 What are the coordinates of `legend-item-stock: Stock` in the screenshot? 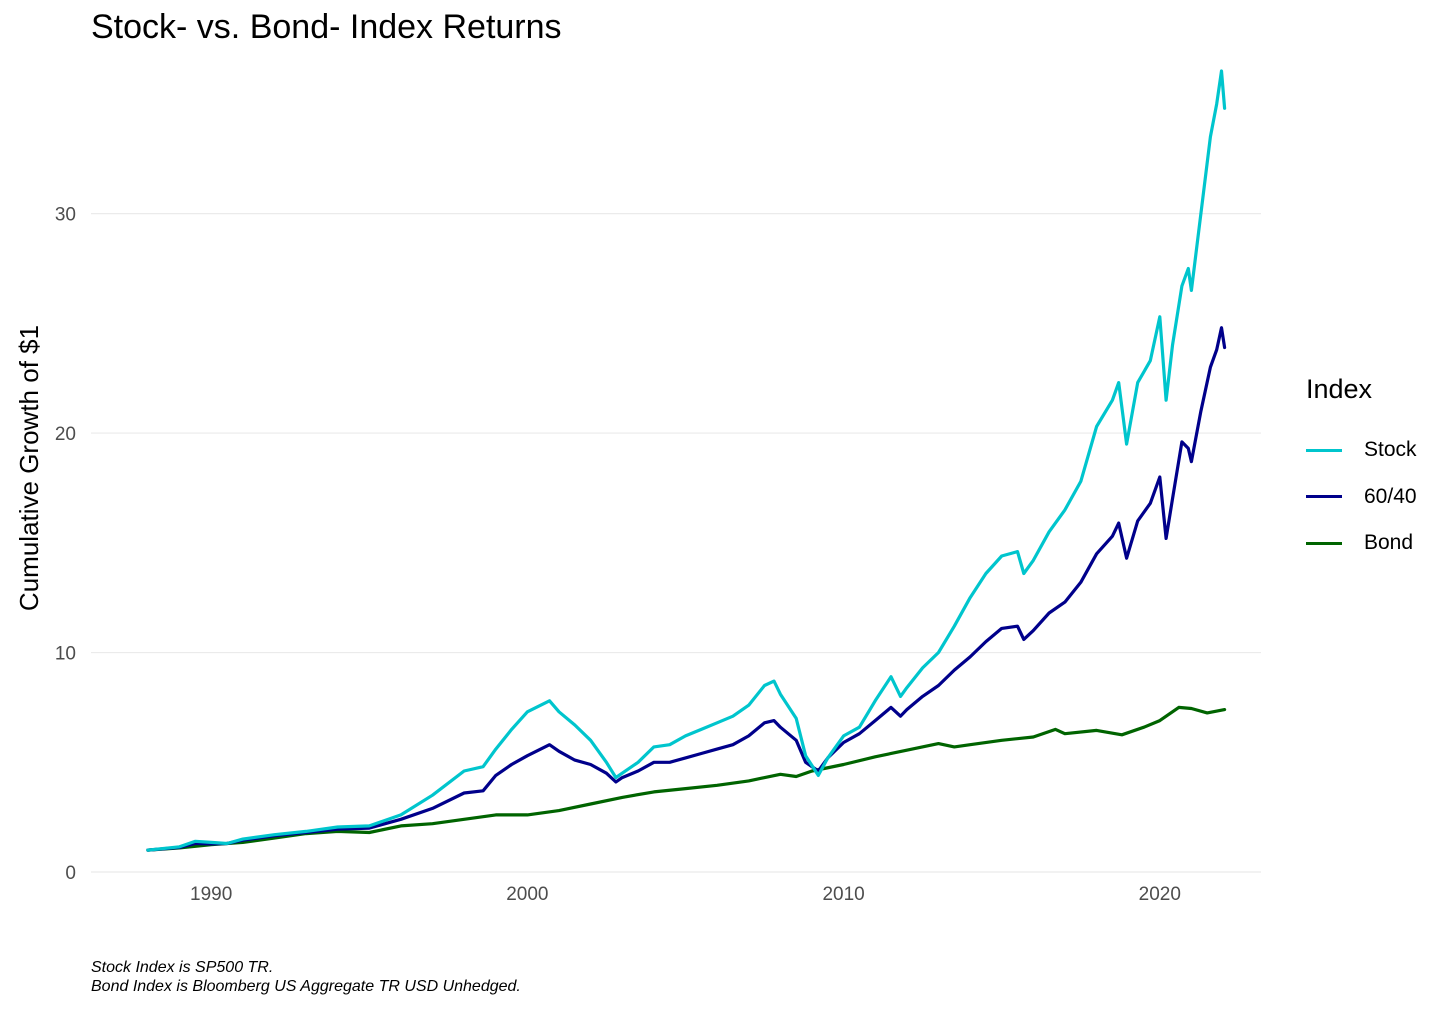 It's located at (1361, 450).